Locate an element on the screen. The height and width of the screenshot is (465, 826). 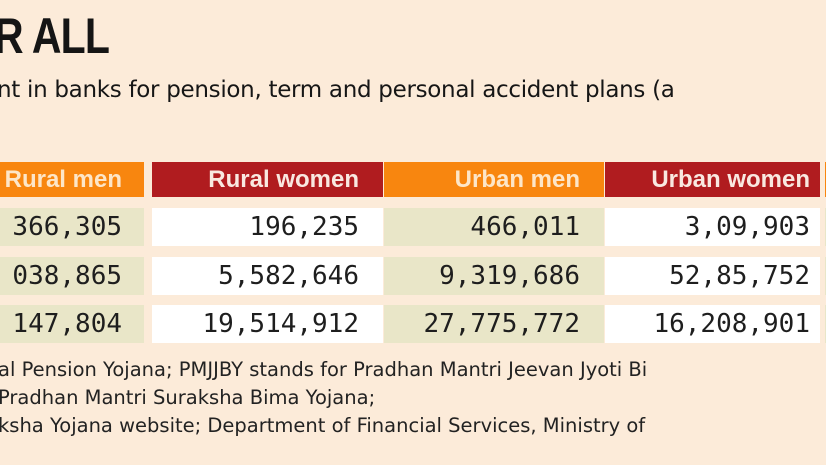
table-cell: 5,582,646 is located at coordinates (267, 276).